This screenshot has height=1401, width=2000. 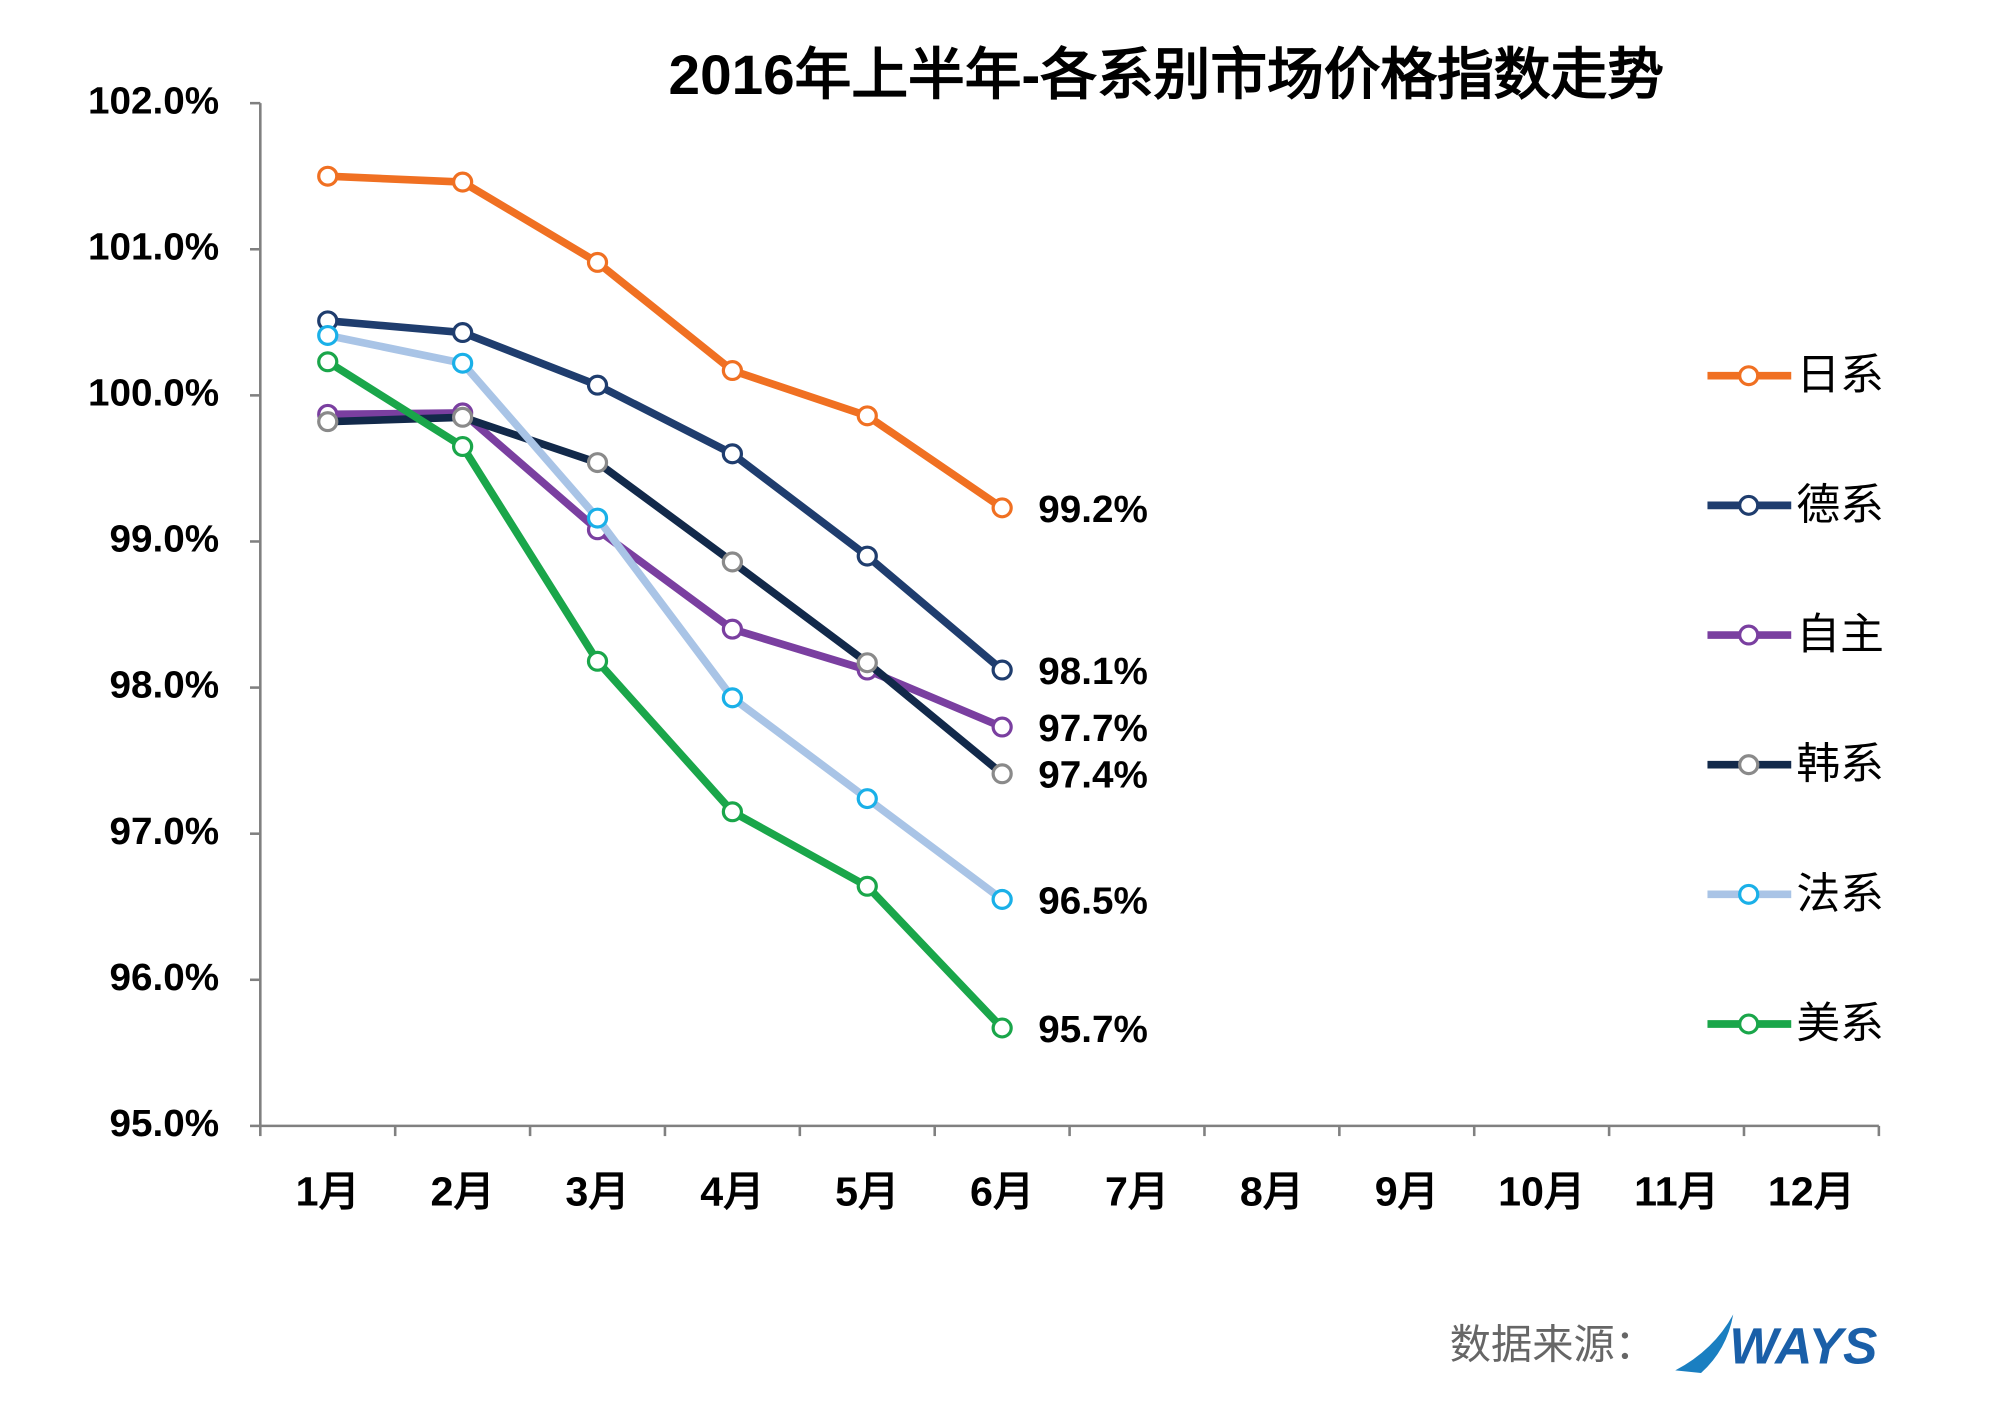 What do you see at coordinates (164, 1123) in the screenshot?
I see `y-tick-label: 95.0%` at bounding box center [164, 1123].